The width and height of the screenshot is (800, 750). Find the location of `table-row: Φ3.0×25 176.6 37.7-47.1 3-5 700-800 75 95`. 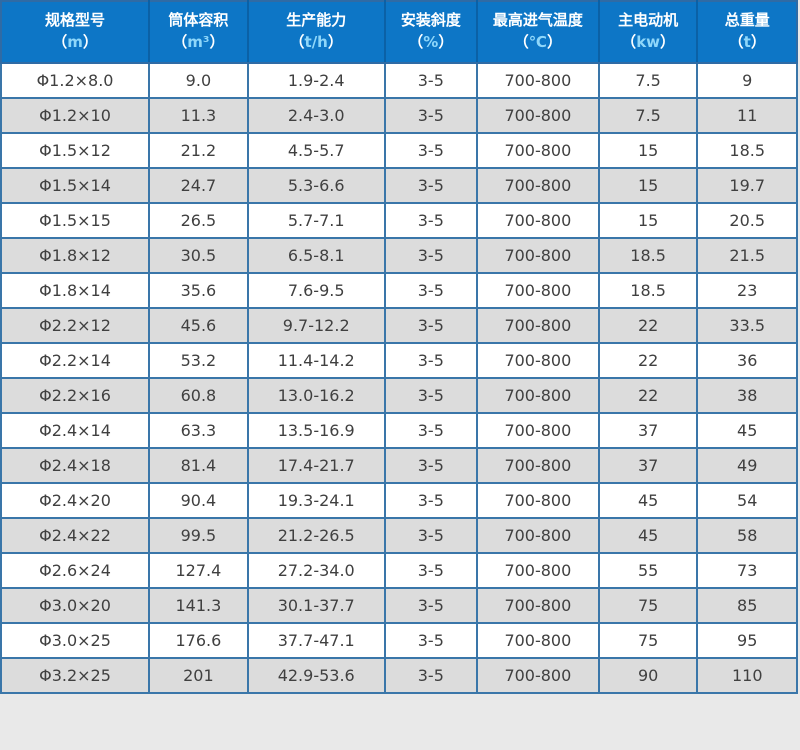

table-row: Φ3.0×25 176.6 37.7-47.1 3-5 700-800 75 95 is located at coordinates (399, 640).